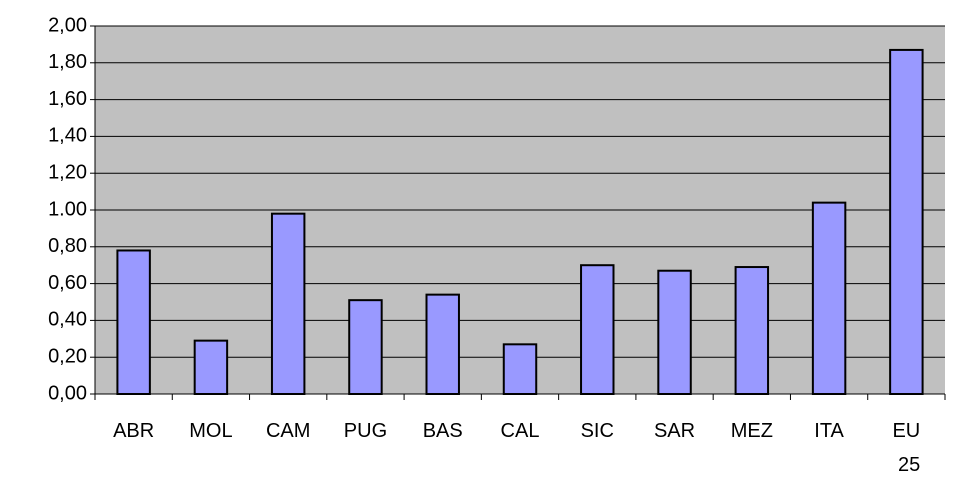 The width and height of the screenshot is (953, 477). What do you see at coordinates (906, 448) in the screenshot?
I see `x-tick-label: EU 25` at bounding box center [906, 448].